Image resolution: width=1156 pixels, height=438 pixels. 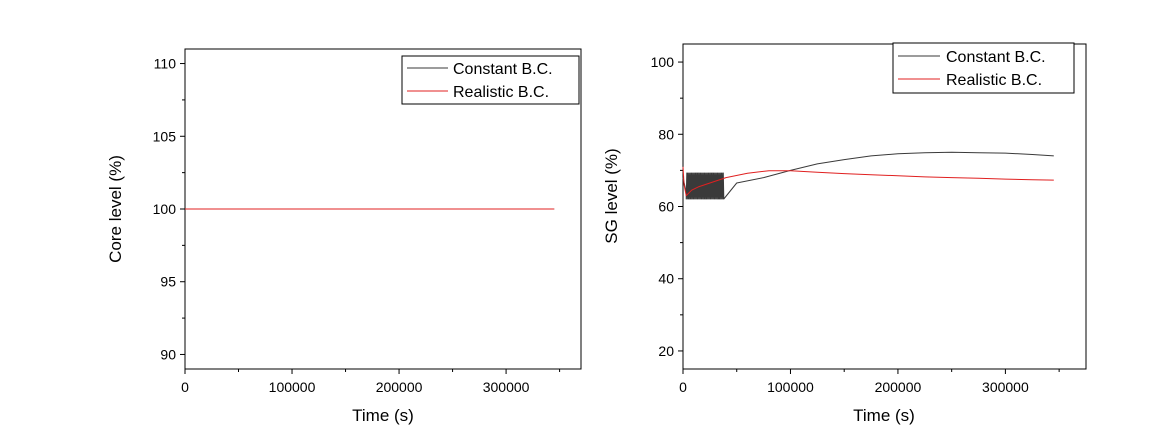 I want to click on y-tick-label: 110, so click(x=165, y=64).